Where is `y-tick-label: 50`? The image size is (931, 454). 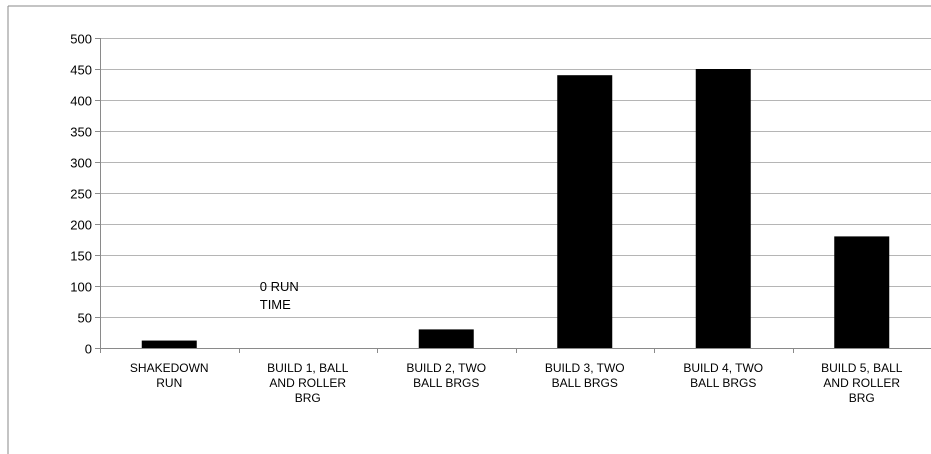 y-tick-label: 50 is located at coordinates (85, 318).